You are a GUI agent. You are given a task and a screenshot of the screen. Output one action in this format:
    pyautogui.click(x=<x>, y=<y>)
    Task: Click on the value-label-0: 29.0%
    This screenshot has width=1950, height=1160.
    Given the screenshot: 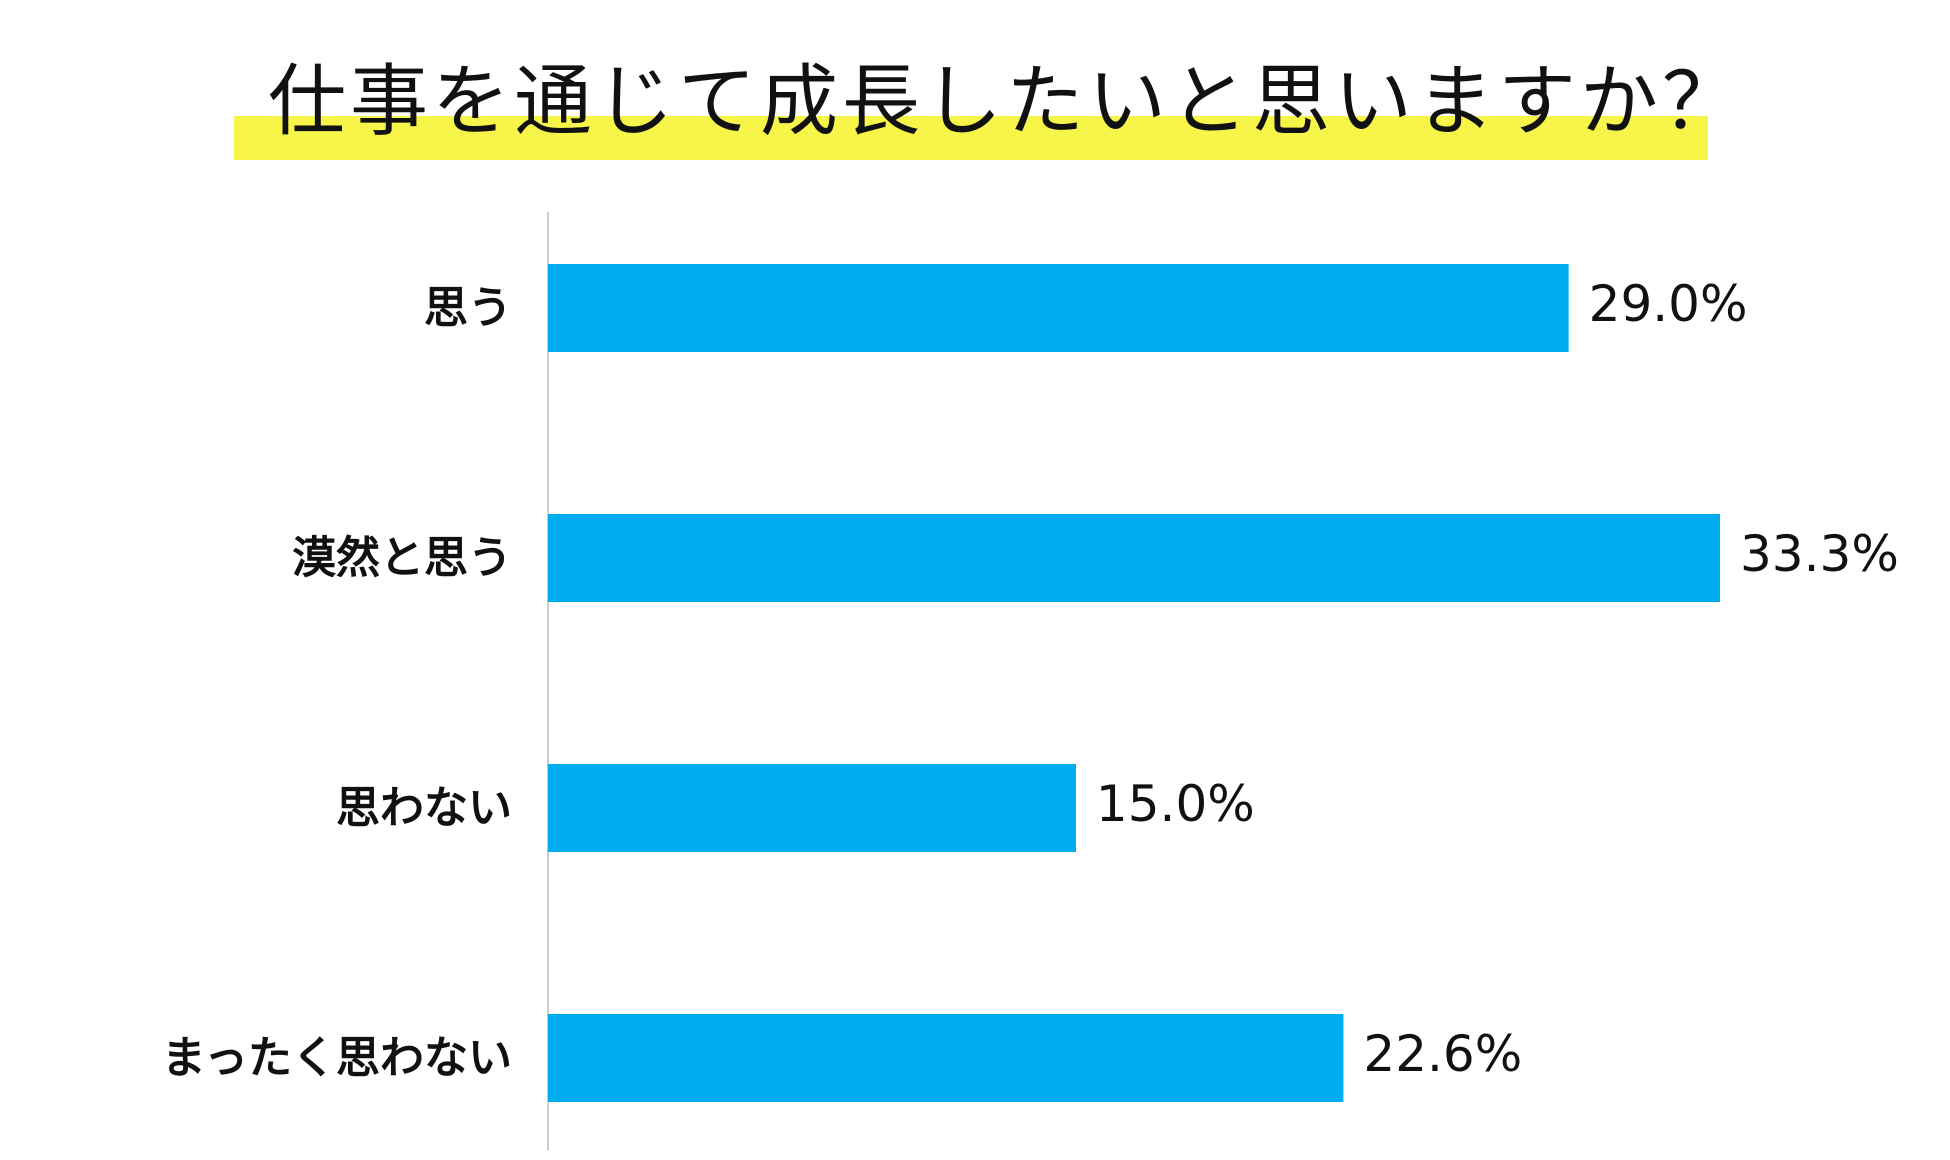 What is the action you would take?
    pyautogui.click(x=1668, y=304)
    